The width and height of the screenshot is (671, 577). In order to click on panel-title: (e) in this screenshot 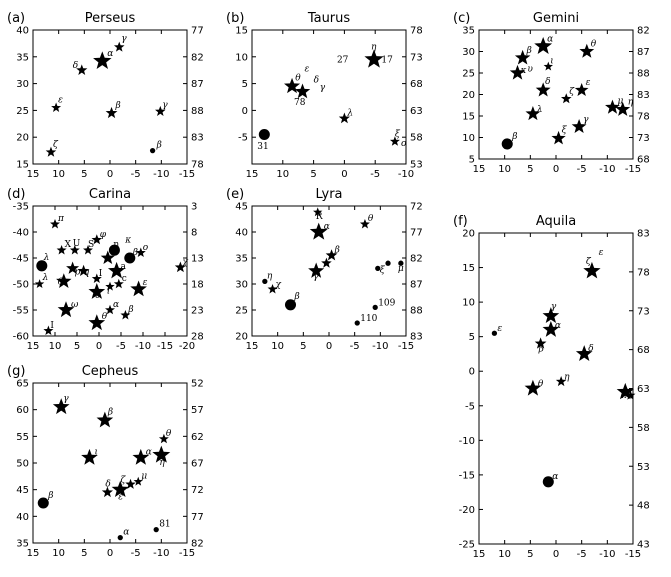, I will do `click(235, 194)`.